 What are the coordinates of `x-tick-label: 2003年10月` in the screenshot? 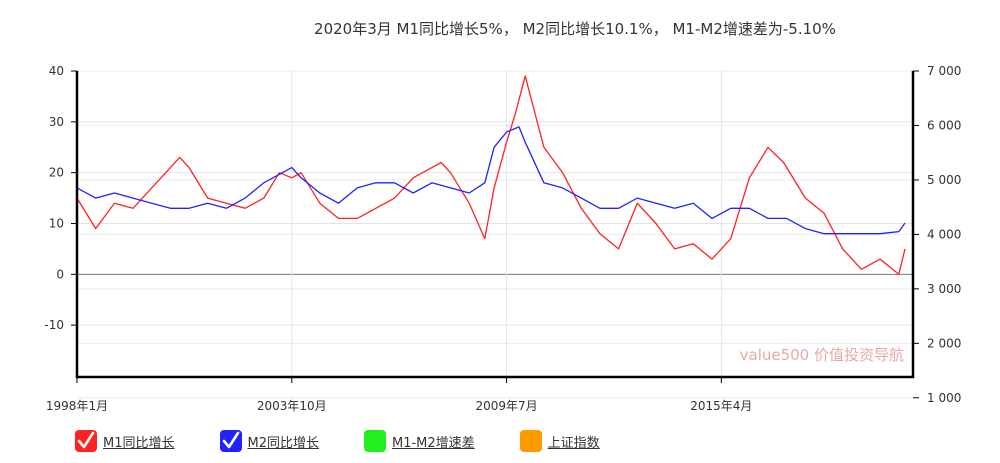 It's located at (292, 406).